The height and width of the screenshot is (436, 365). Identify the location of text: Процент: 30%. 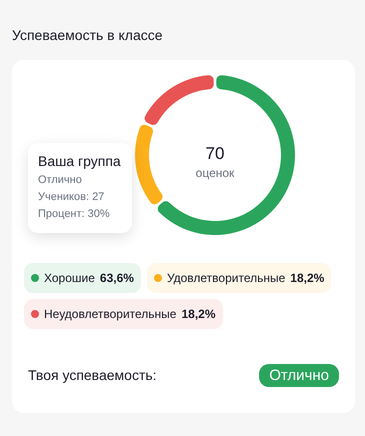
(74, 214).